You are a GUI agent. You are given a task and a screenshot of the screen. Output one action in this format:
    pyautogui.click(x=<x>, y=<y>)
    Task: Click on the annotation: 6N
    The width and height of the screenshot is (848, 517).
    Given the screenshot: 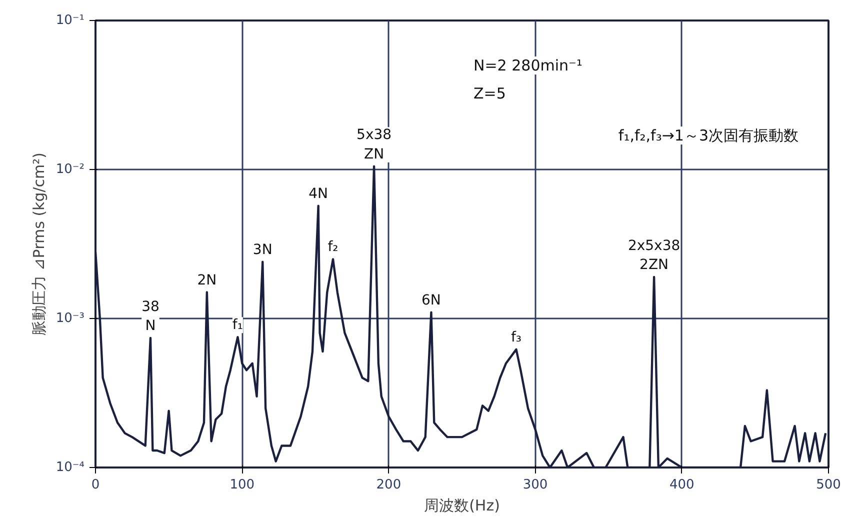 What is the action you would take?
    pyautogui.click(x=431, y=300)
    